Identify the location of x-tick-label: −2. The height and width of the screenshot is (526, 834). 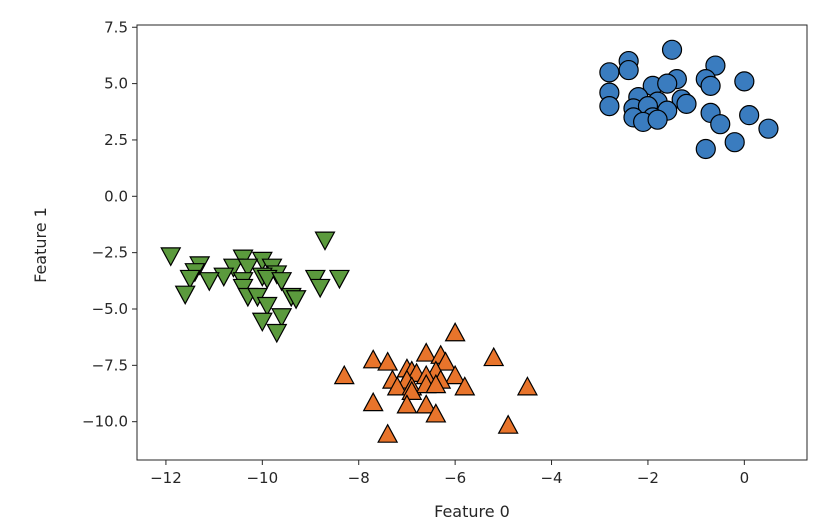
(648, 478).